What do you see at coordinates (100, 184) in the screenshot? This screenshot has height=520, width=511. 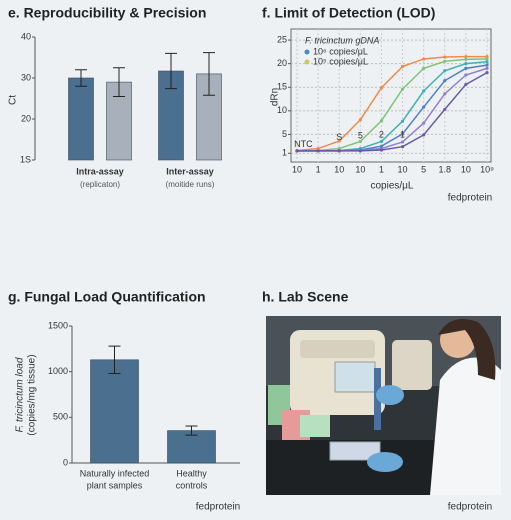 I see `category-note: (replicaton)` at bounding box center [100, 184].